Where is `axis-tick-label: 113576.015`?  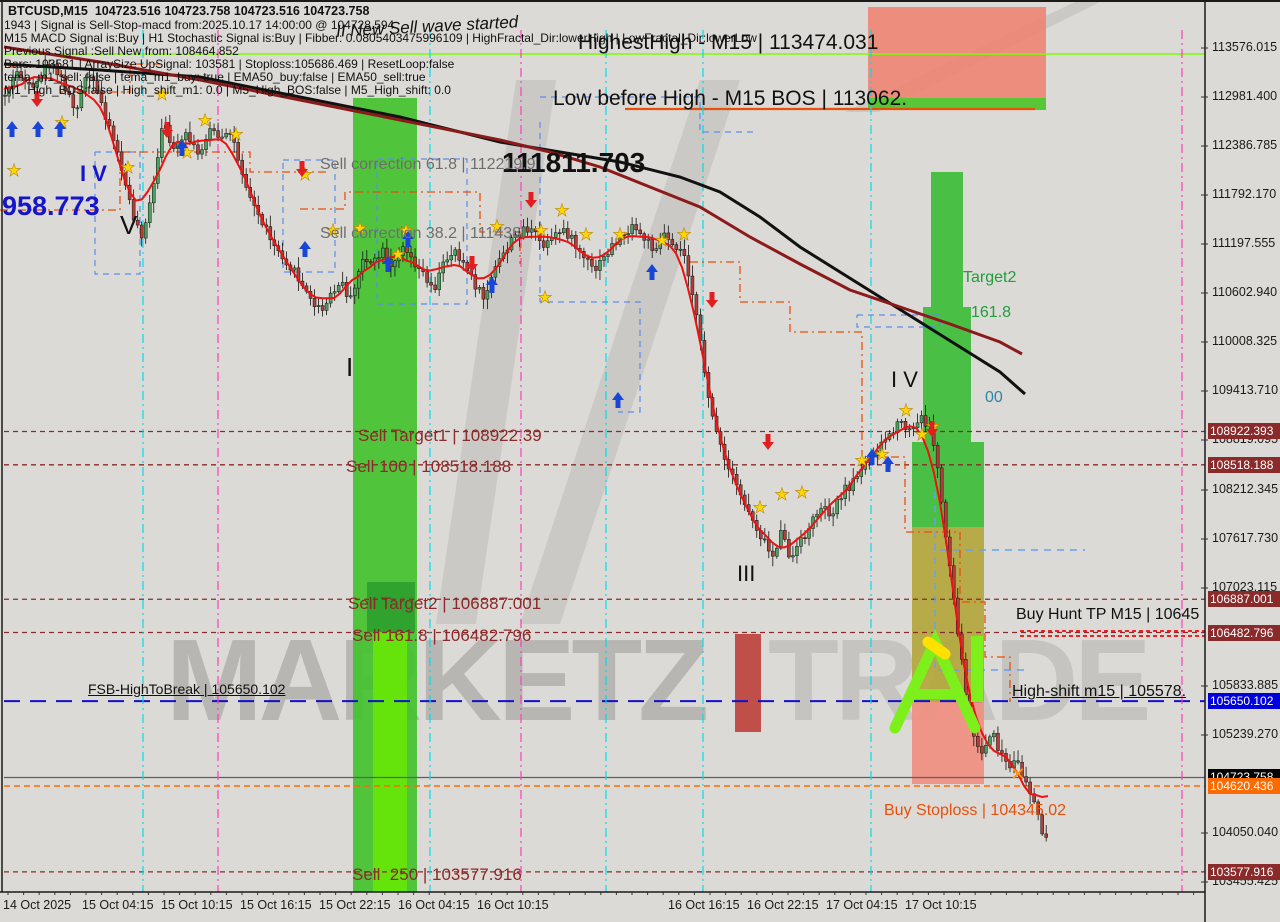
axis-tick-label: 113576.015 is located at coordinates (1245, 47).